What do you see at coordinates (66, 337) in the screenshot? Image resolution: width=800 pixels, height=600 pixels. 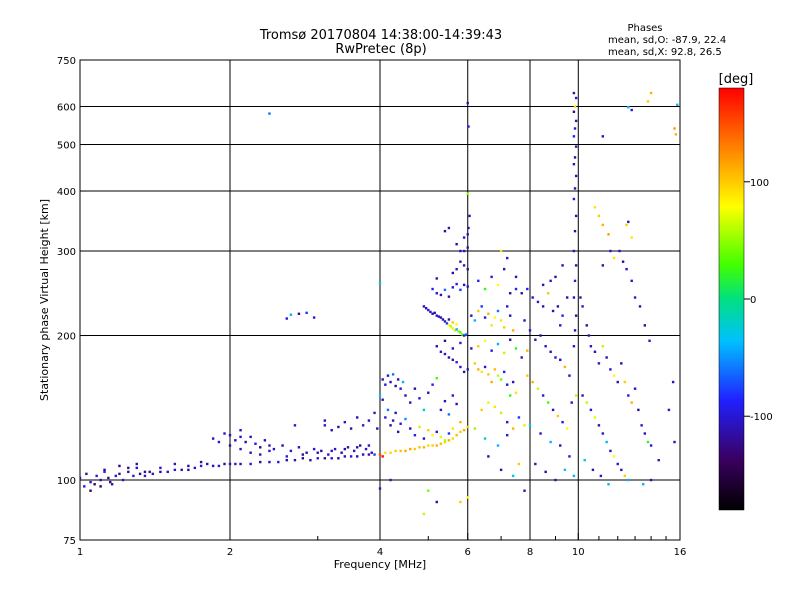 I see `y-tick-label: 200` at bounding box center [66, 337].